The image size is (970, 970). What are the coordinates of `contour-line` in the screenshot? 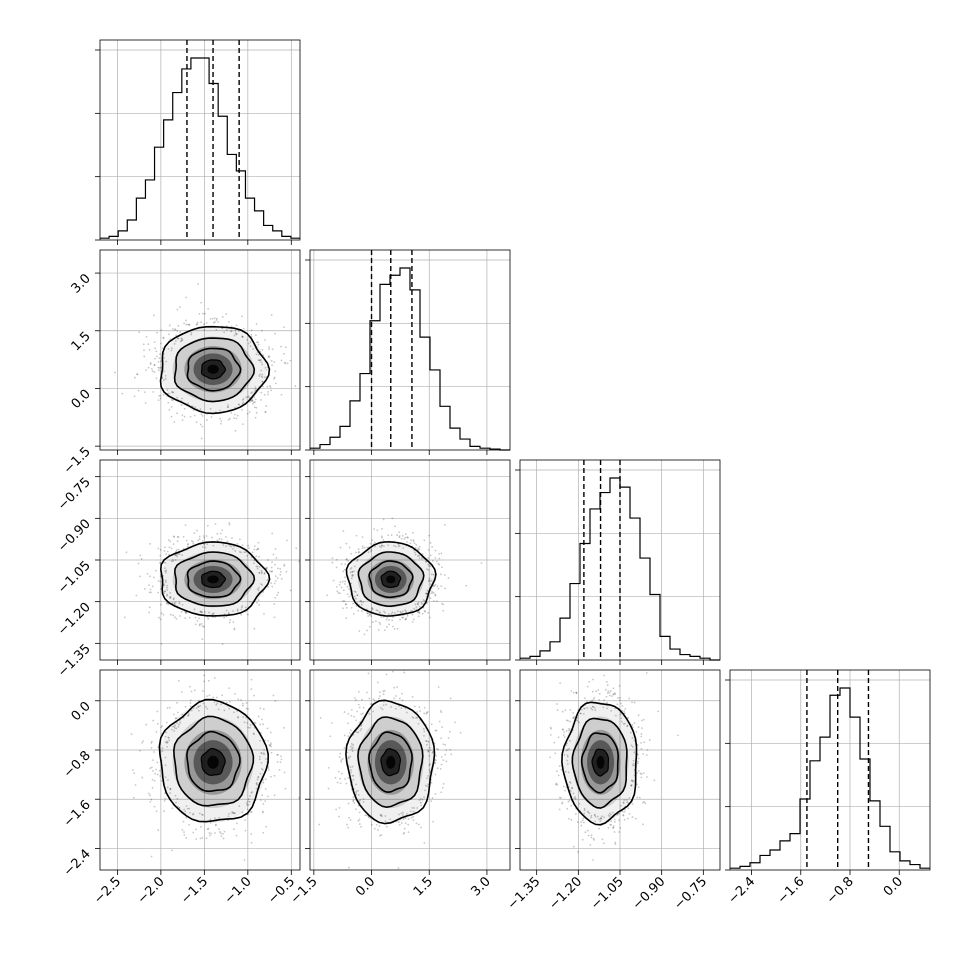 It's located at (391, 579).